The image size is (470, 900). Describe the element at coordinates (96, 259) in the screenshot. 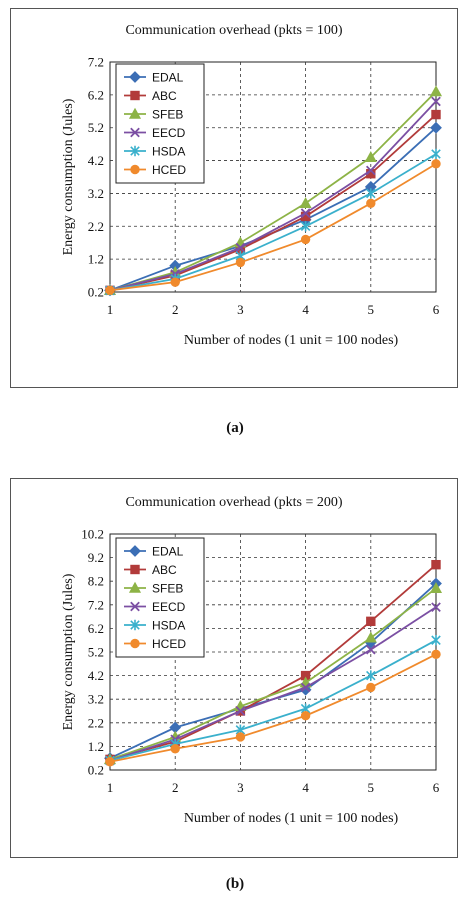

I see `chart-a-ytick-label: 1.2` at that location.